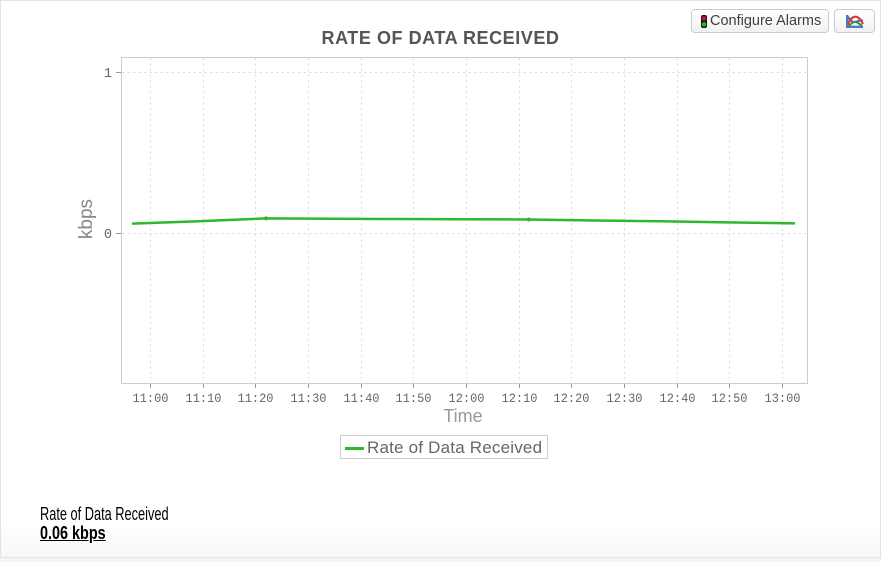 Image resolution: width=881 pixels, height=562 pixels. I want to click on svg-text: 0, so click(108, 235).